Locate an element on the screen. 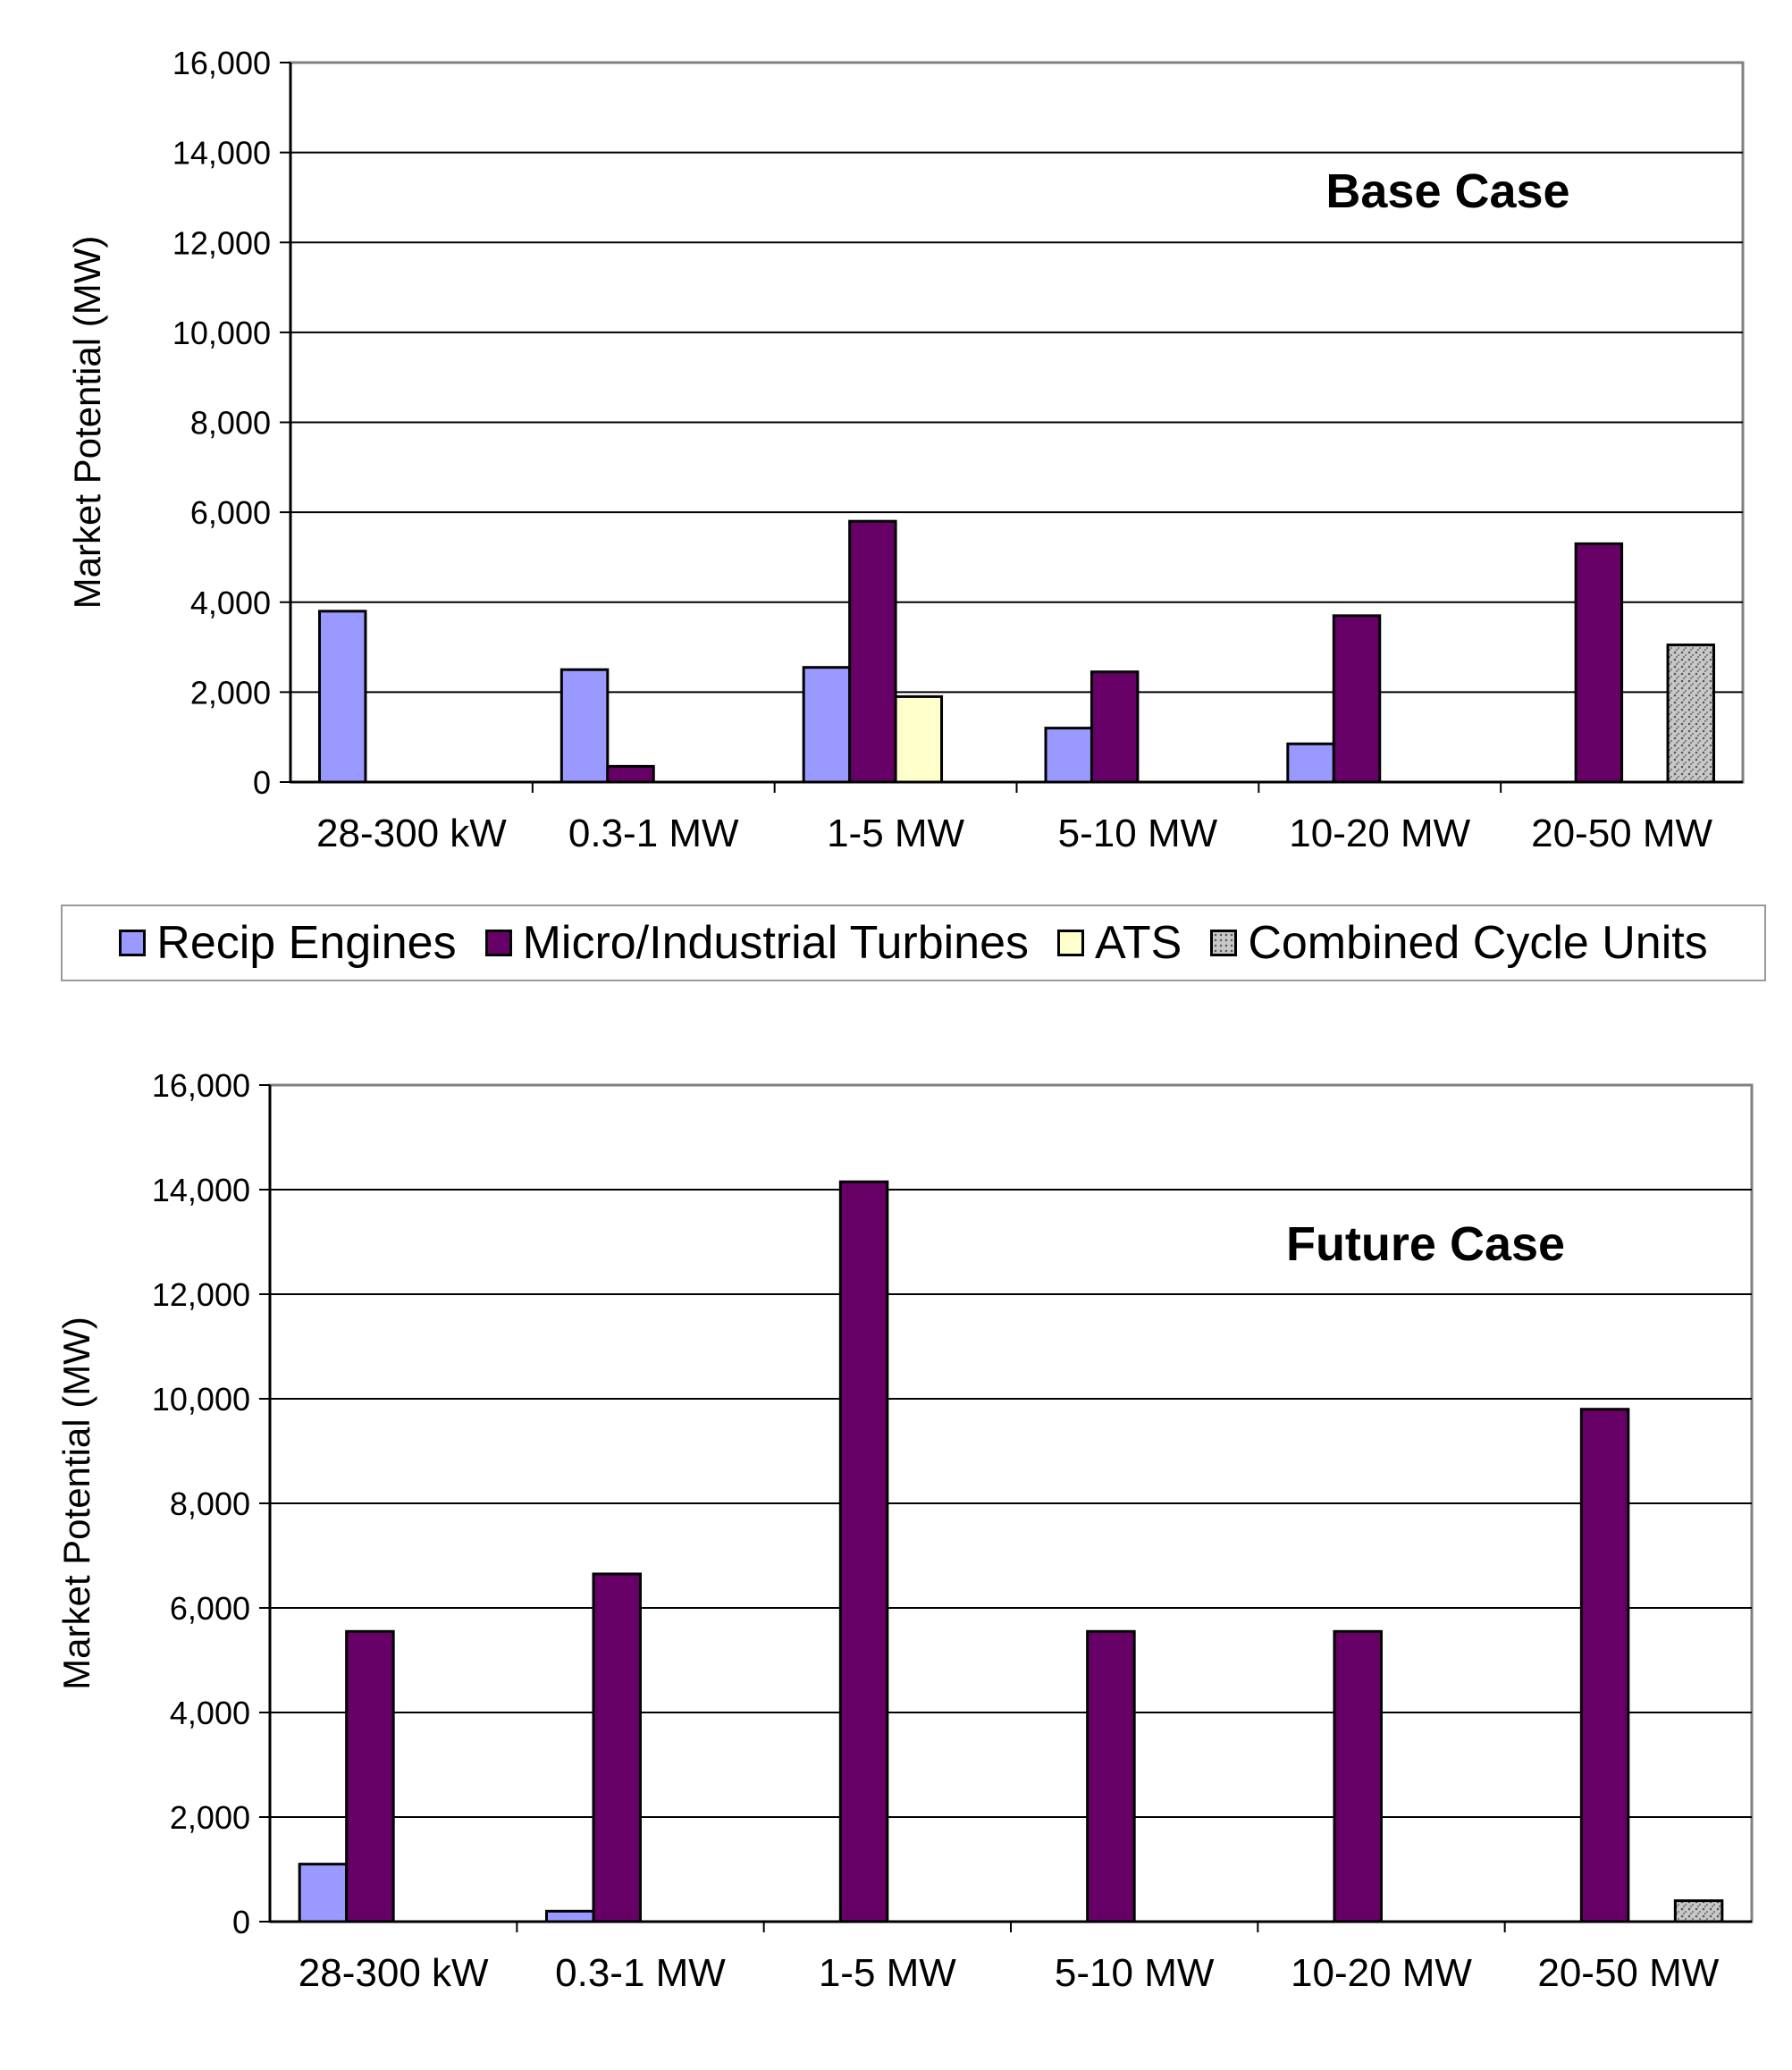  legend-label-combined: Combined Cycle Units is located at coordinates (1478, 943).